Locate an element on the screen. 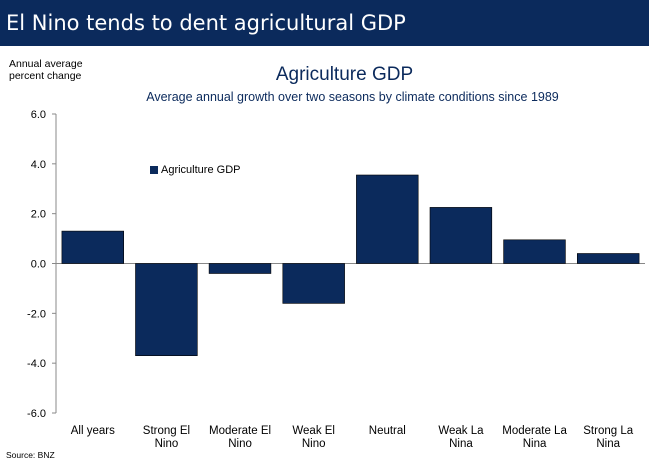  y-tick-label: -6.0 is located at coordinates (36, 414).